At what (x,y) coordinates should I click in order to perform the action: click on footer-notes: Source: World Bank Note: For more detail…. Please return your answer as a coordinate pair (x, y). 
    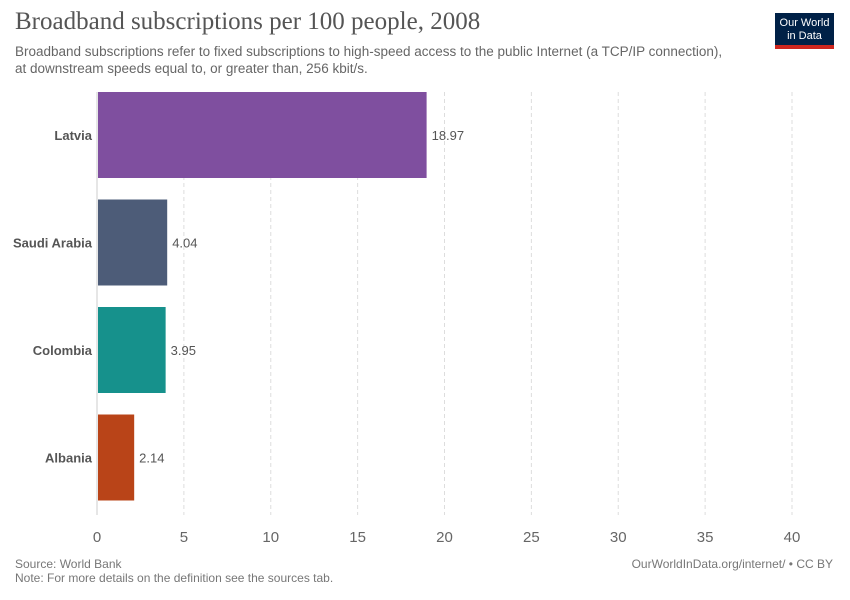
    Looking at the image, I should click on (174, 571).